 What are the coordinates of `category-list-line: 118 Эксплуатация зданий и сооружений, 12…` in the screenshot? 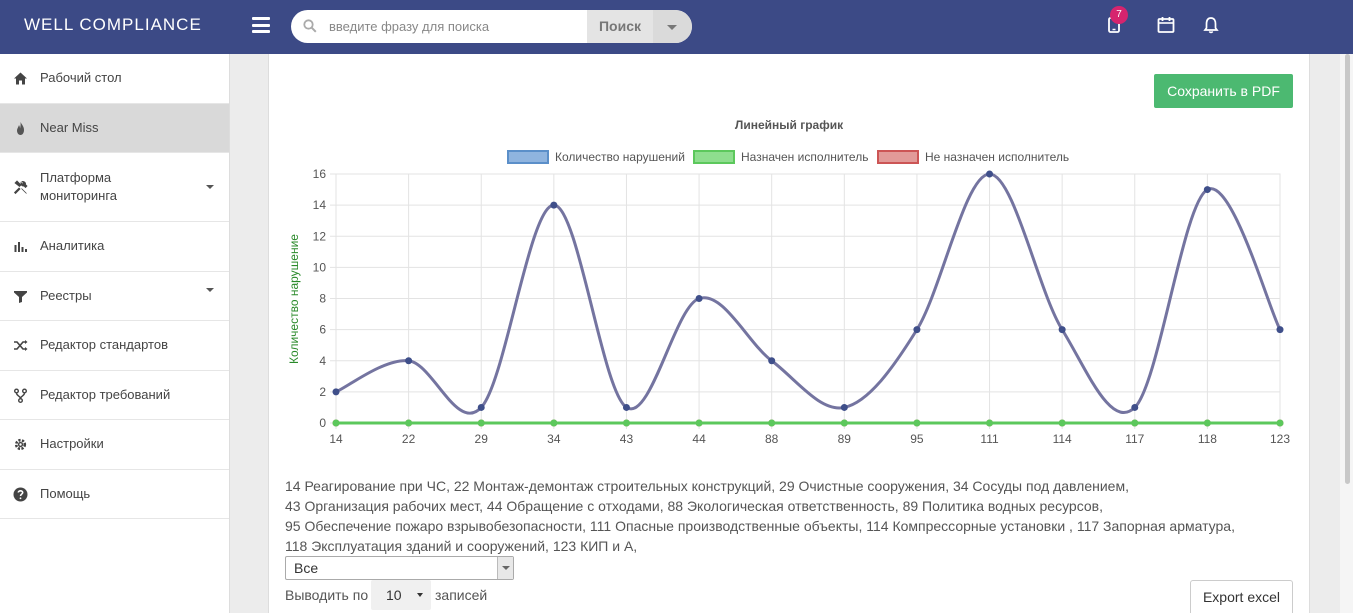 It's located at (461, 546).